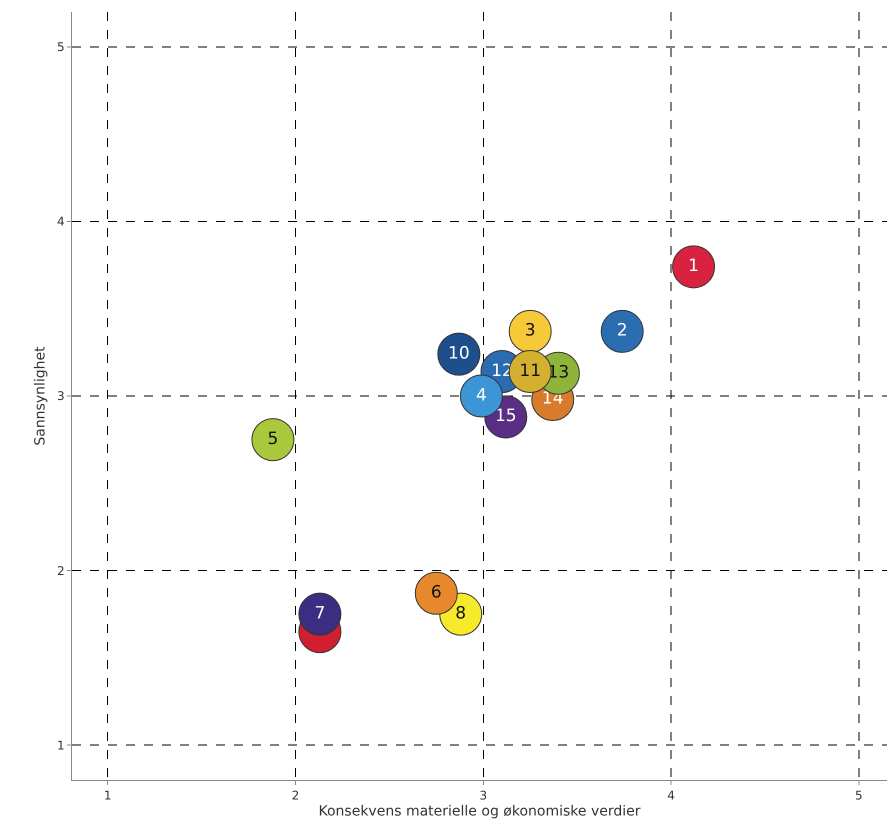 The height and width of the screenshot is (830, 893). Describe the element at coordinates (436, 592) in the screenshot. I see `series-label: 6` at that location.